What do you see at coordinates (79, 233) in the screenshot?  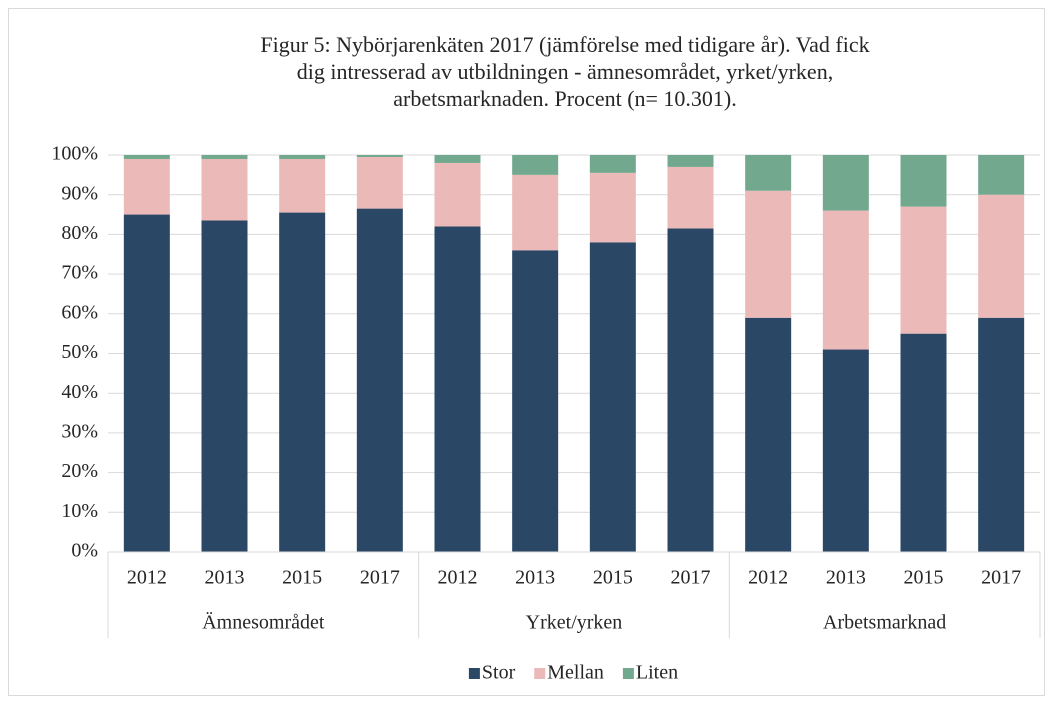 I see `y-tick-label: 80%` at bounding box center [79, 233].